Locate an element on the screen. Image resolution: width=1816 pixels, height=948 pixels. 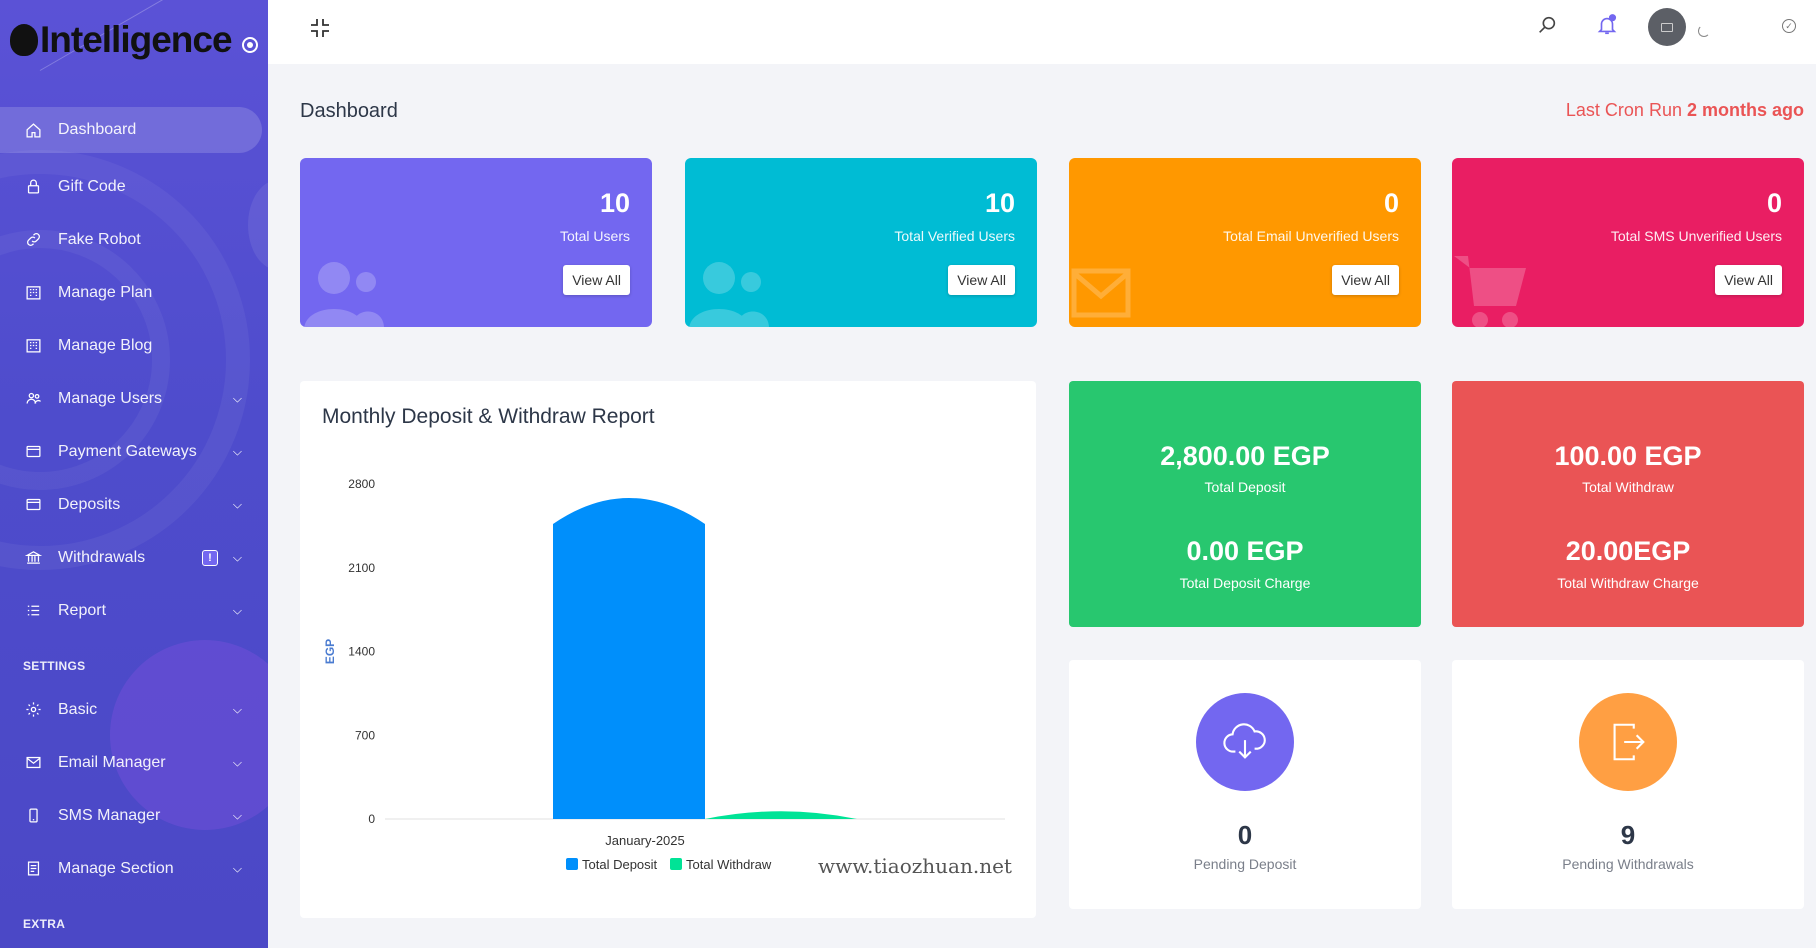
bar-total-withdraw is located at coordinates (781, 815).